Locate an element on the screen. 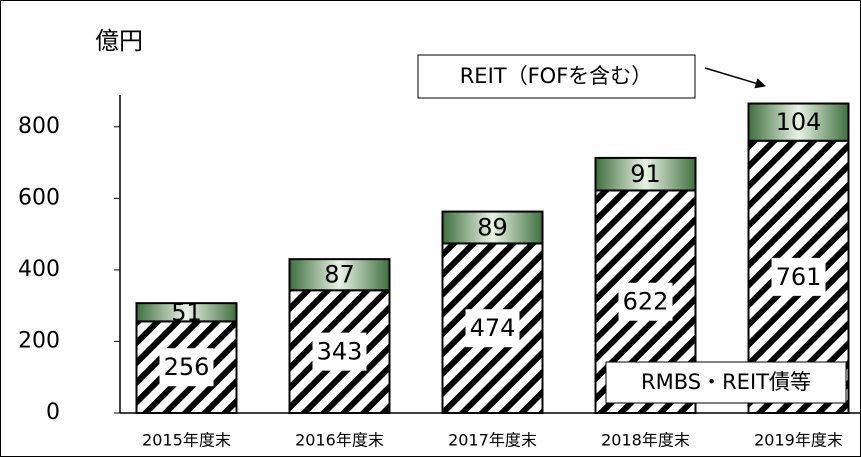 The image size is (861, 457). legend-label: RMBS・REIT債等 is located at coordinates (726, 382).